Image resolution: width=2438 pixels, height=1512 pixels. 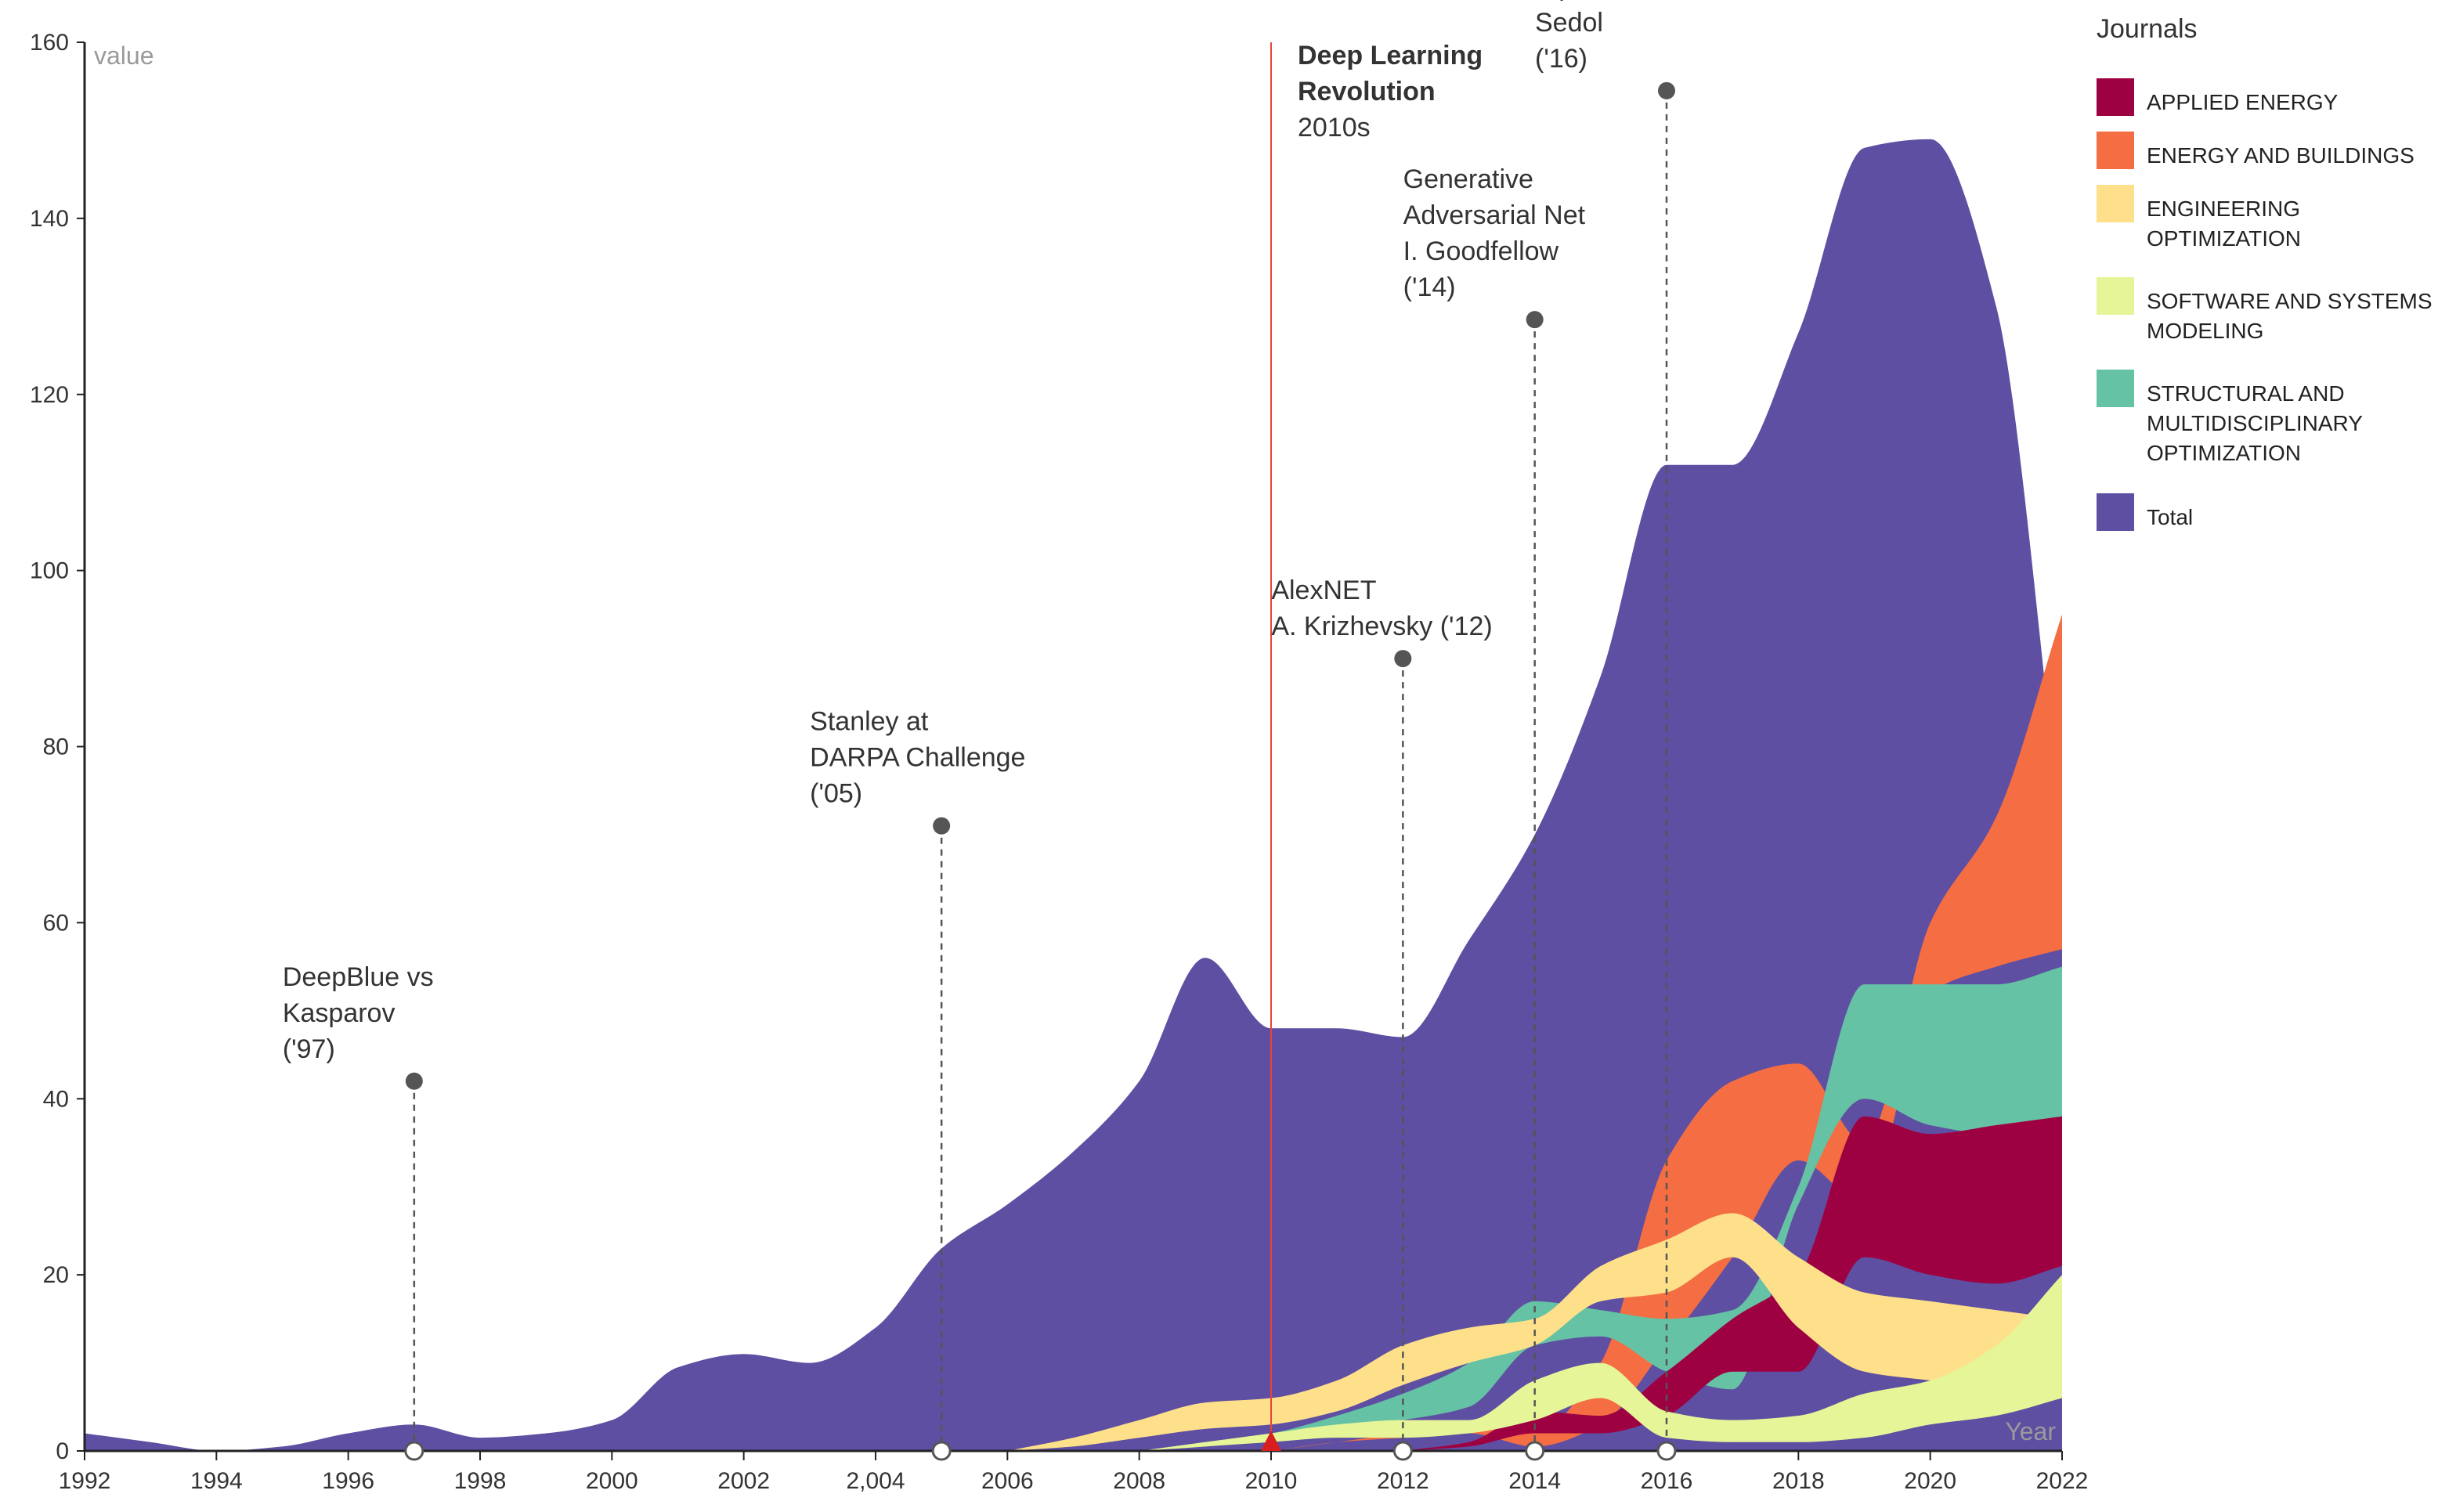 What do you see at coordinates (917, 1084) in the screenshot?
I see `annotation-2005: Stanley at DARPA Challenge ('05)` at bounding box center [917, 1084].